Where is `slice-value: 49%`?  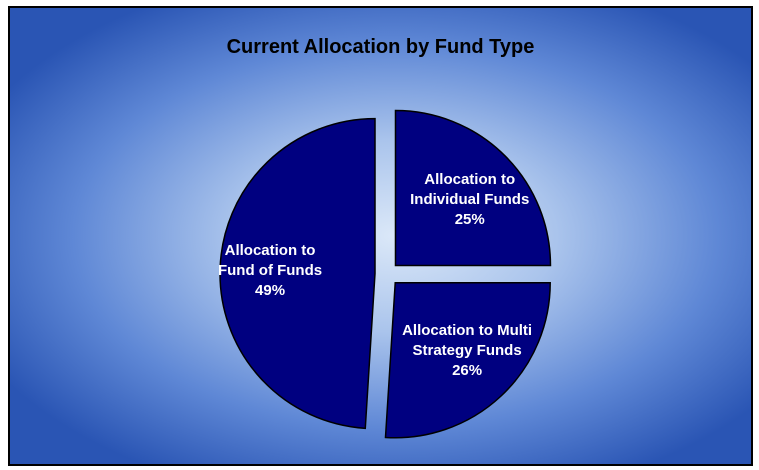 slice-value: 49% is located at coordinates (270, 290).